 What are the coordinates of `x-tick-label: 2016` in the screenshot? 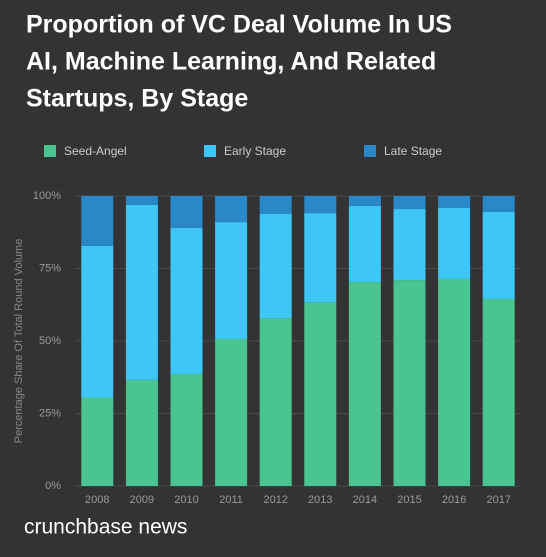 It's located at (454, 500).